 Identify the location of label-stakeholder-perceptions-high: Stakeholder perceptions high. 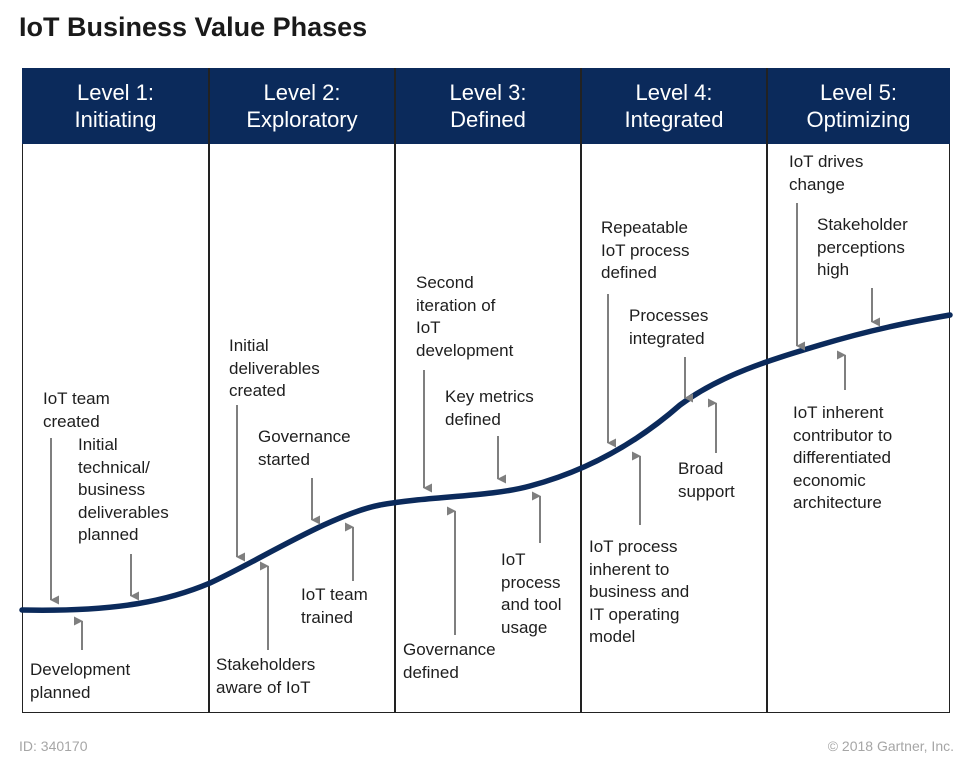
(862, 247).